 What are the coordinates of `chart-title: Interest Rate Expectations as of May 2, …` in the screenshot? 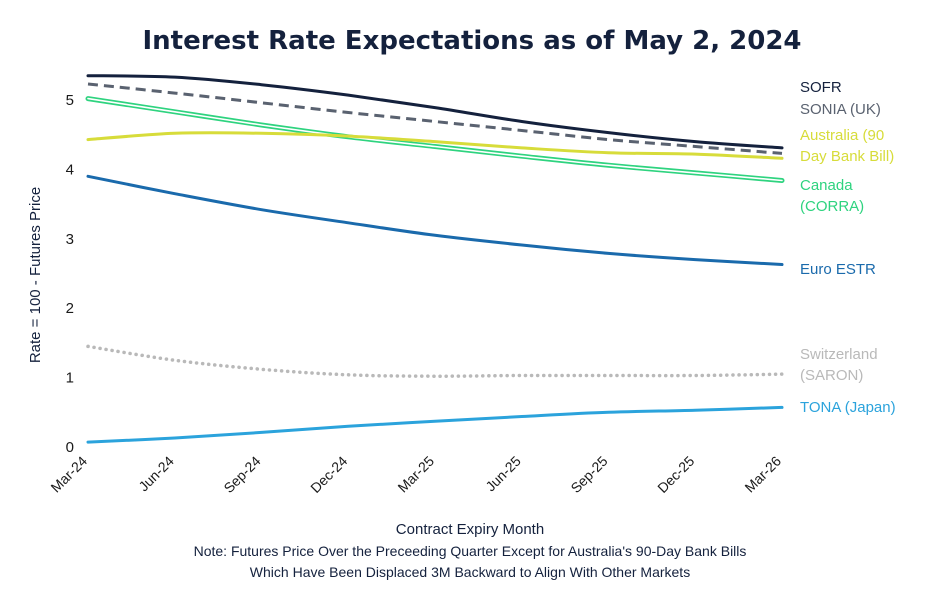 It's located at (471, 41).